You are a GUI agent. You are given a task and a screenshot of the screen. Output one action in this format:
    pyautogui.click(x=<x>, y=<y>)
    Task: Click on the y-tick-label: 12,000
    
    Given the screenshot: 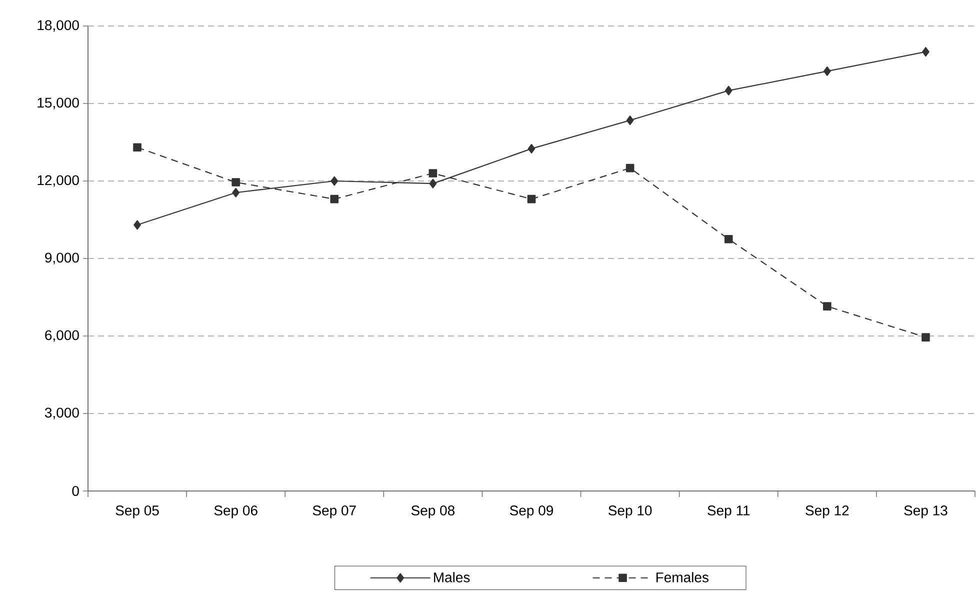 What is the action you would take?
    pyautogui.click(x=58, y=181)
    